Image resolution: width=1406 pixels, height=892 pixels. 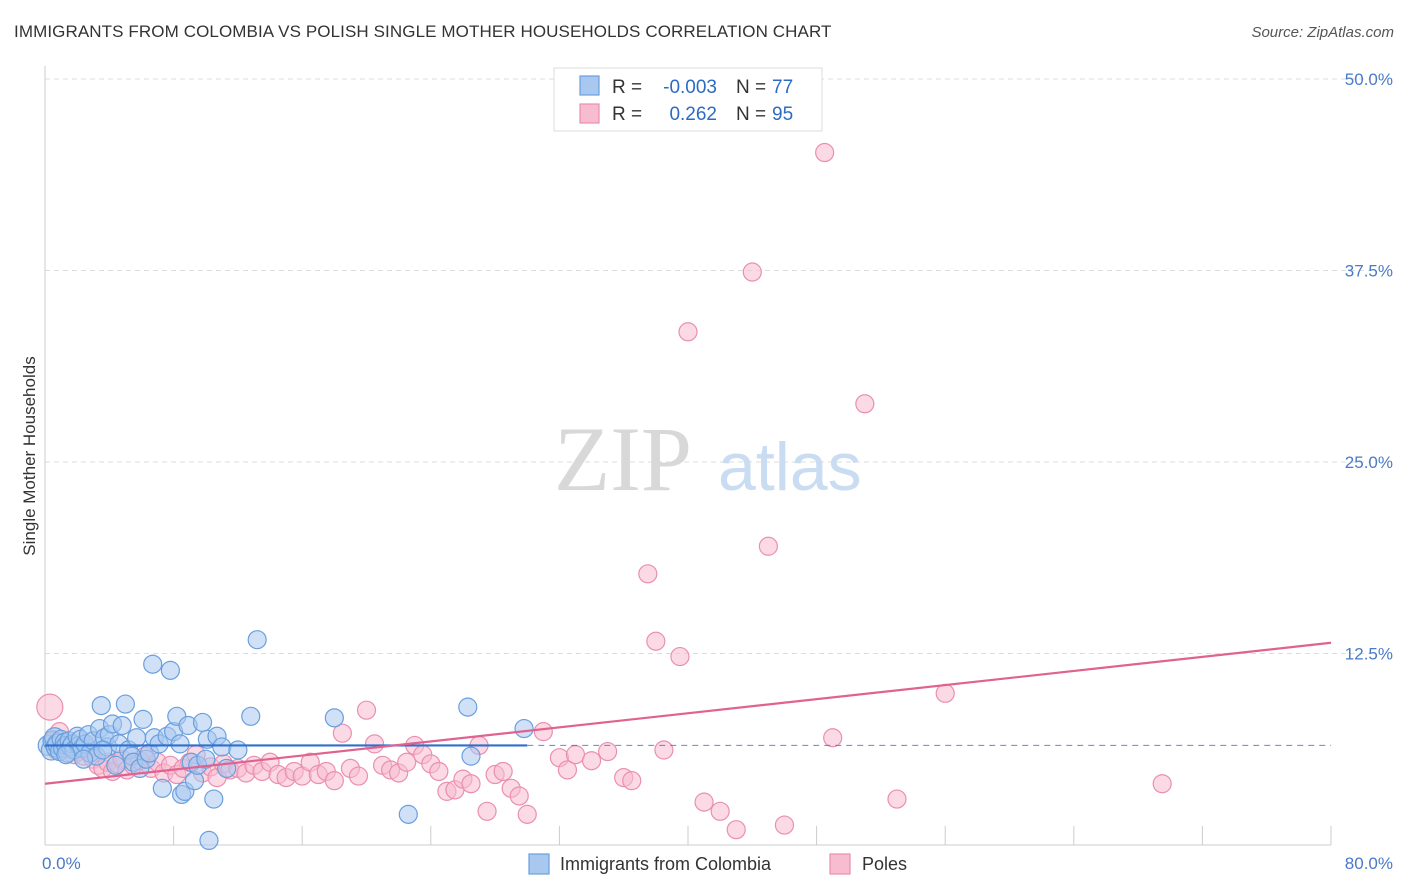 I want to click on legend-n-label-1: N =, so click(x=751, y=87).